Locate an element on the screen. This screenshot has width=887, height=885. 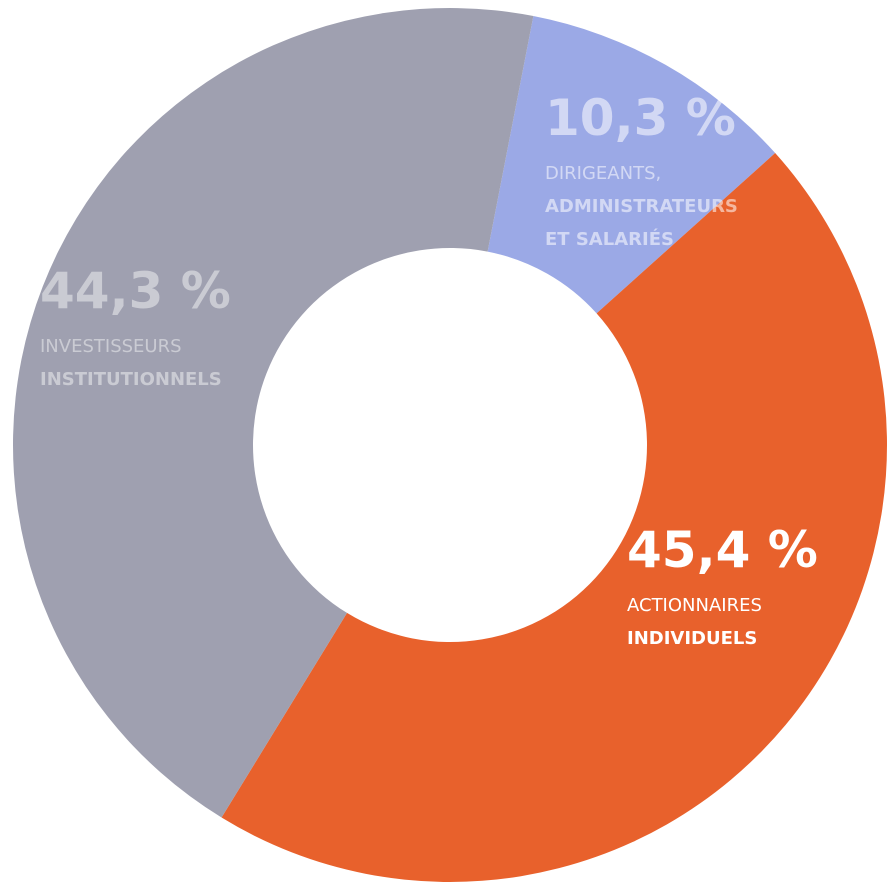
donut-slice is located at coordinates (631, 165).